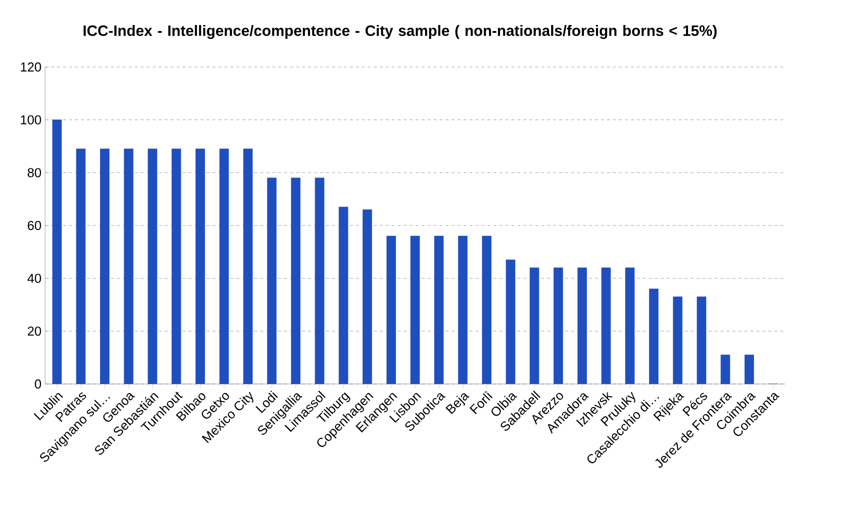  I want to click on chart-title: ICC-Index - Intelligence/compentence - City sample ( non-nationals/foreign borns < 15%), so click(400, 31).